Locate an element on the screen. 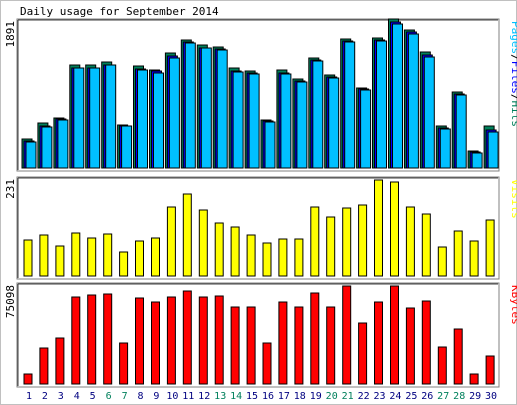  x-tick-label: 5 is located at coordinates (93, 396).